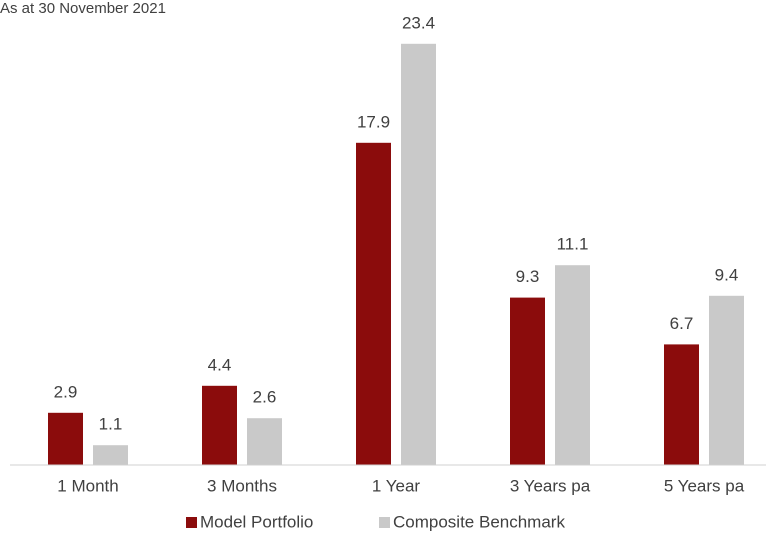 This screenshot has height=543, width=774. Describe the element at coordinates (83, 8) in the screenshot. I see `chart-subtitle: As at 30 November 2021` at that location.